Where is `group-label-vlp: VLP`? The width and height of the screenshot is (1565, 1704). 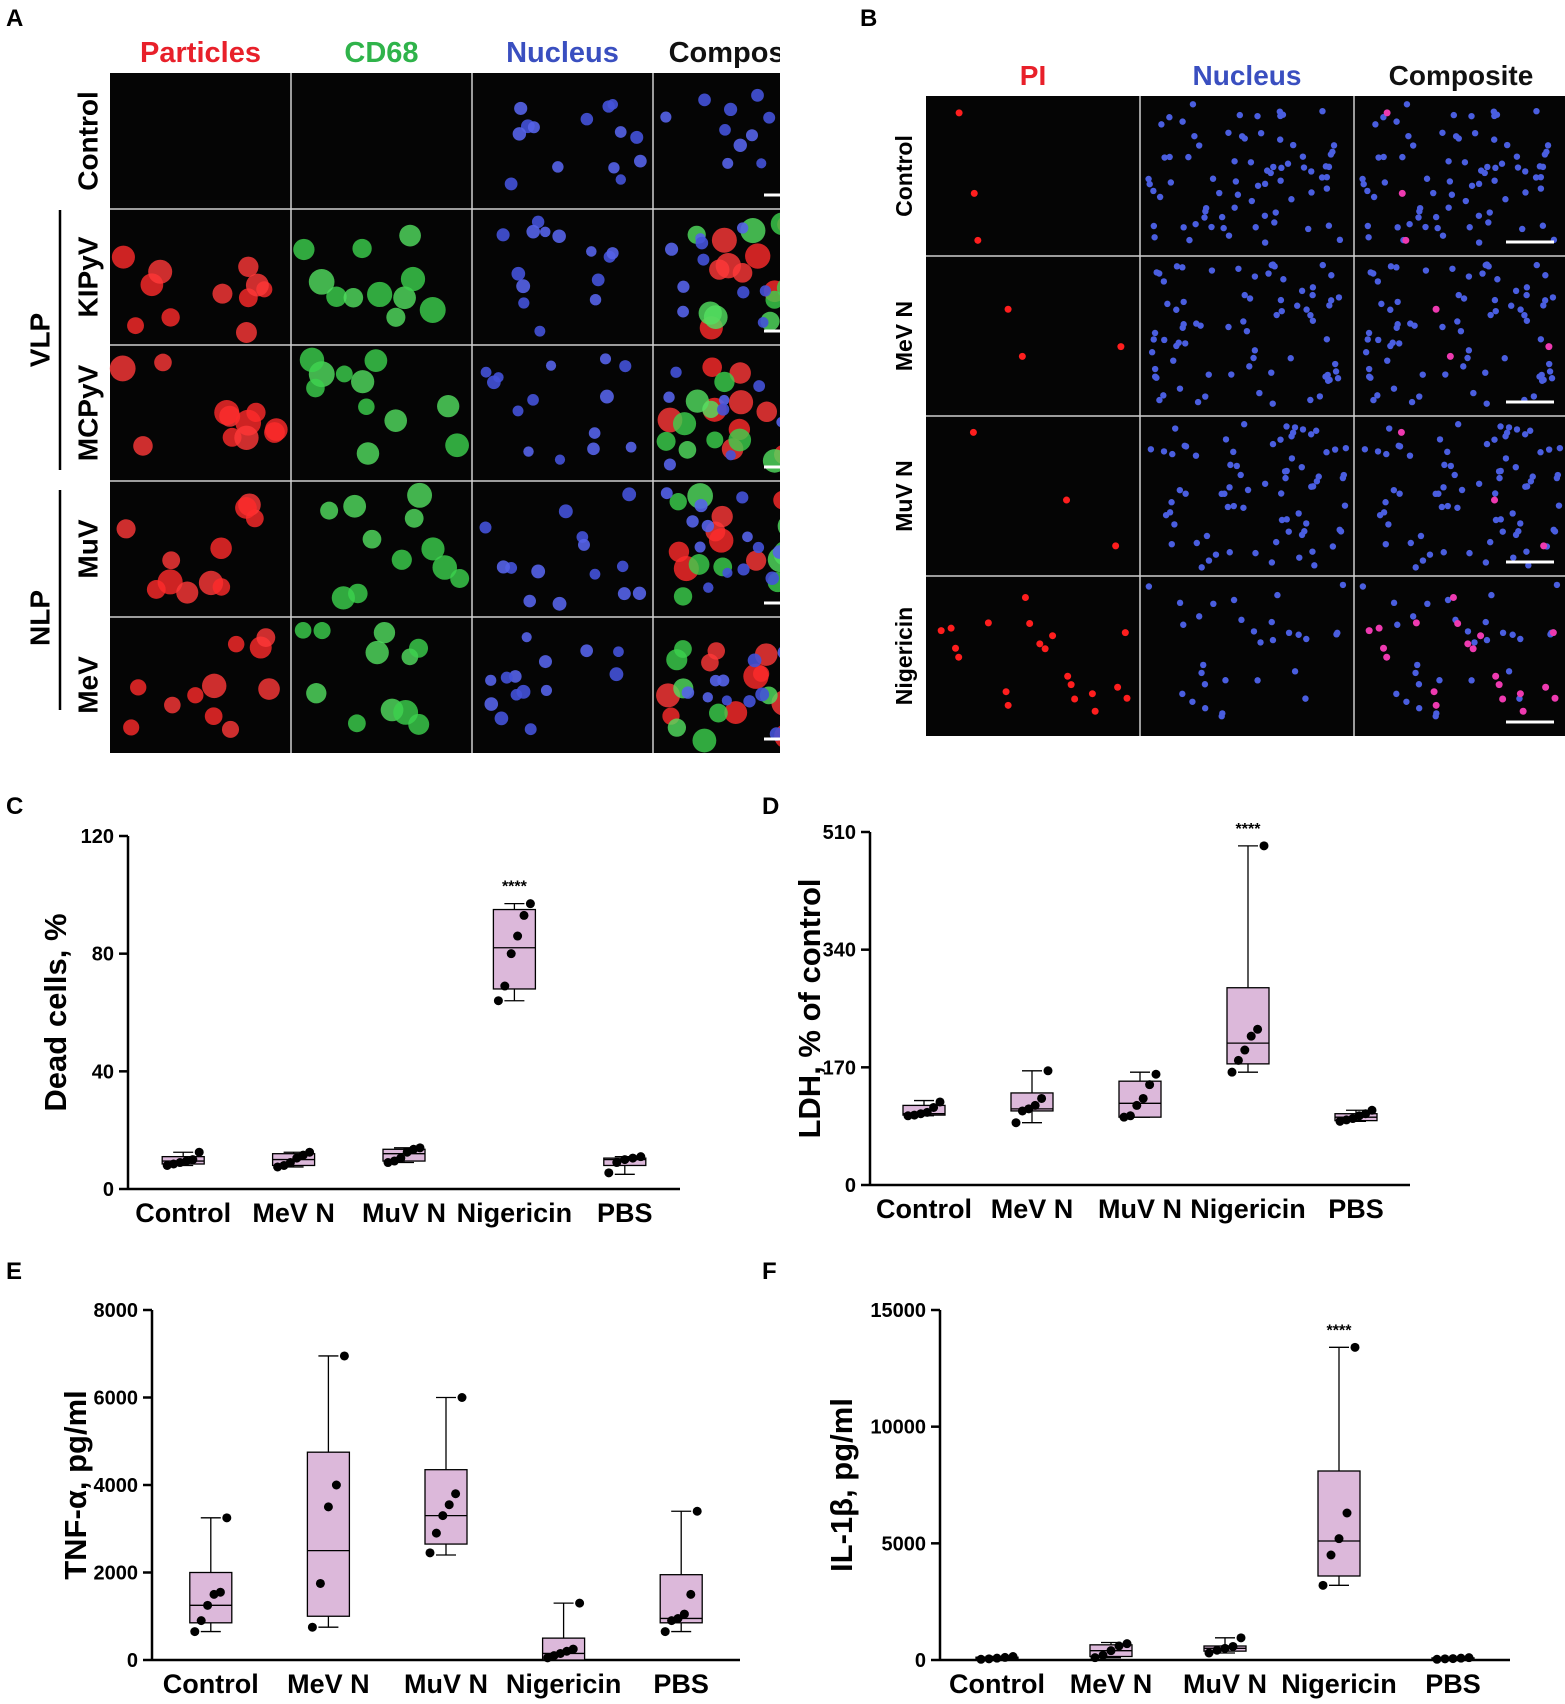 group-label-vlp: VLP is located at coordinates (39, 340).